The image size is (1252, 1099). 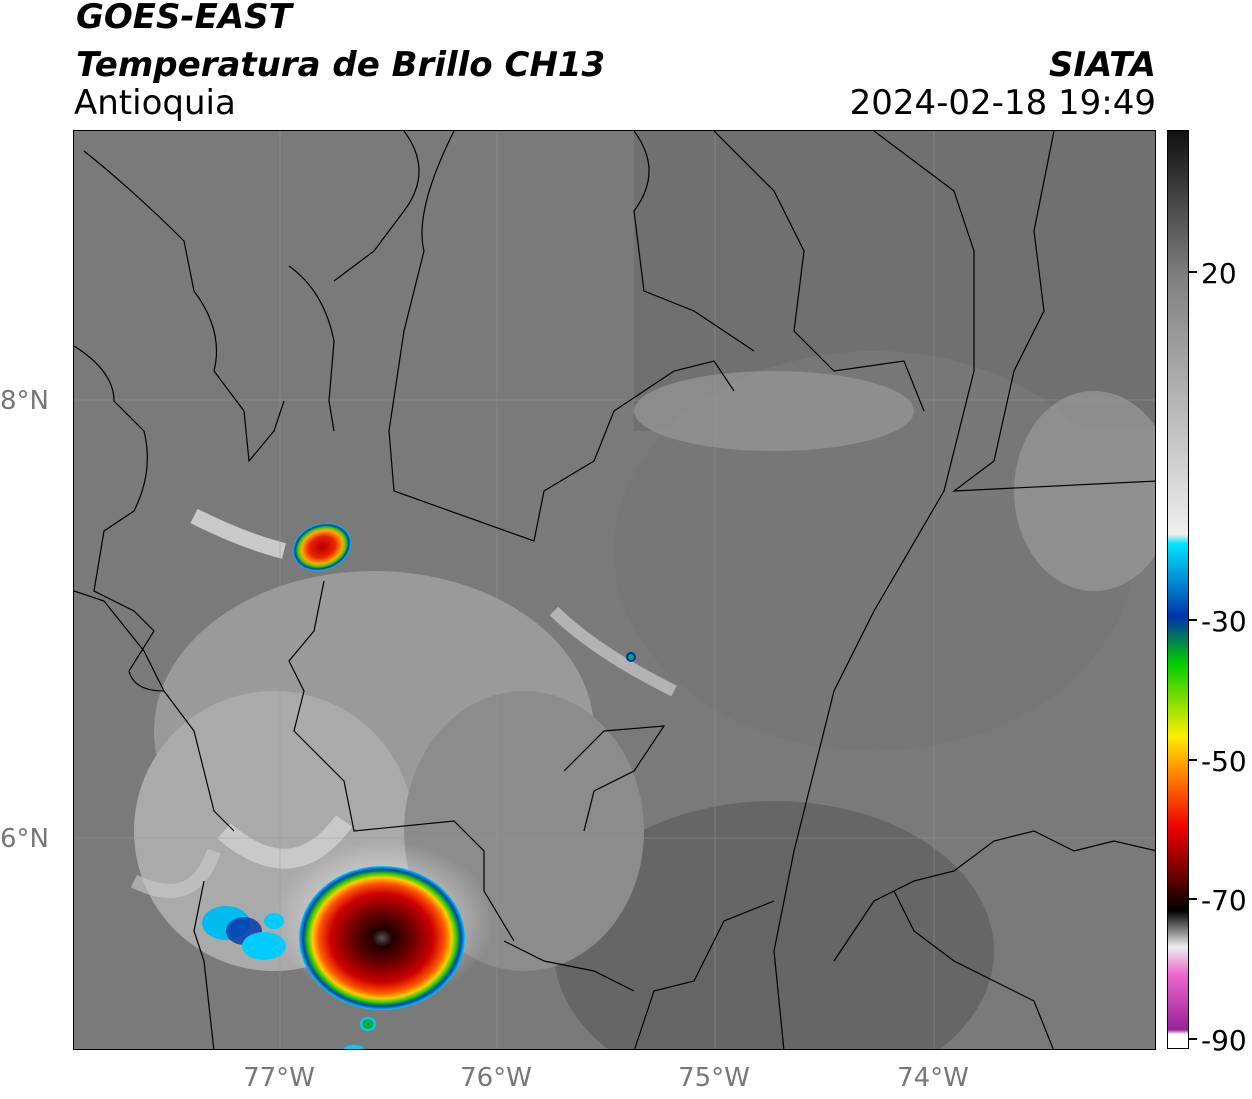 What do you see at coordinates (341, 65) in the screenshot?
I see `product-title: Temperatura de Brillo CH13` at bounding box center [341, 65].